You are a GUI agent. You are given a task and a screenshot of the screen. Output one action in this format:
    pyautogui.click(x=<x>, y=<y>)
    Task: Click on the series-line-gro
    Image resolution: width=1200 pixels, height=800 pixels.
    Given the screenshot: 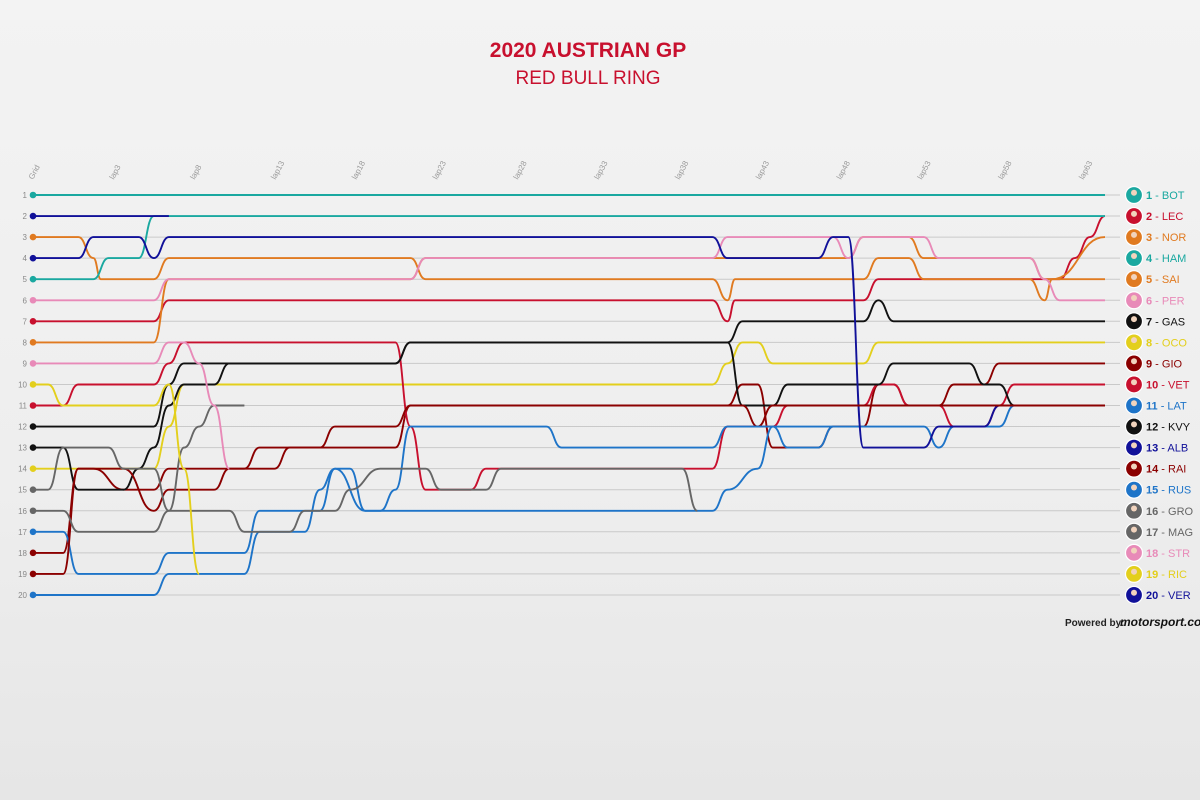 What is the action you would take?
    pyautogui.click(x=365, y=489)
    